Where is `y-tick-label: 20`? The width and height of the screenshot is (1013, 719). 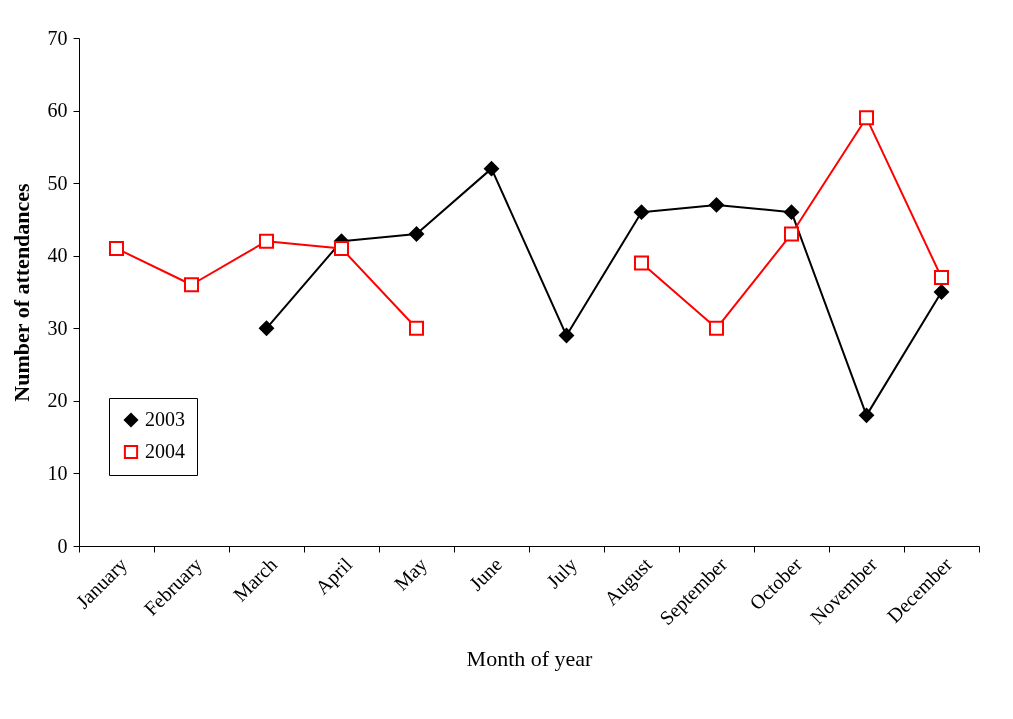
y-tick-label: 20 is located at coordinates (57, 400).